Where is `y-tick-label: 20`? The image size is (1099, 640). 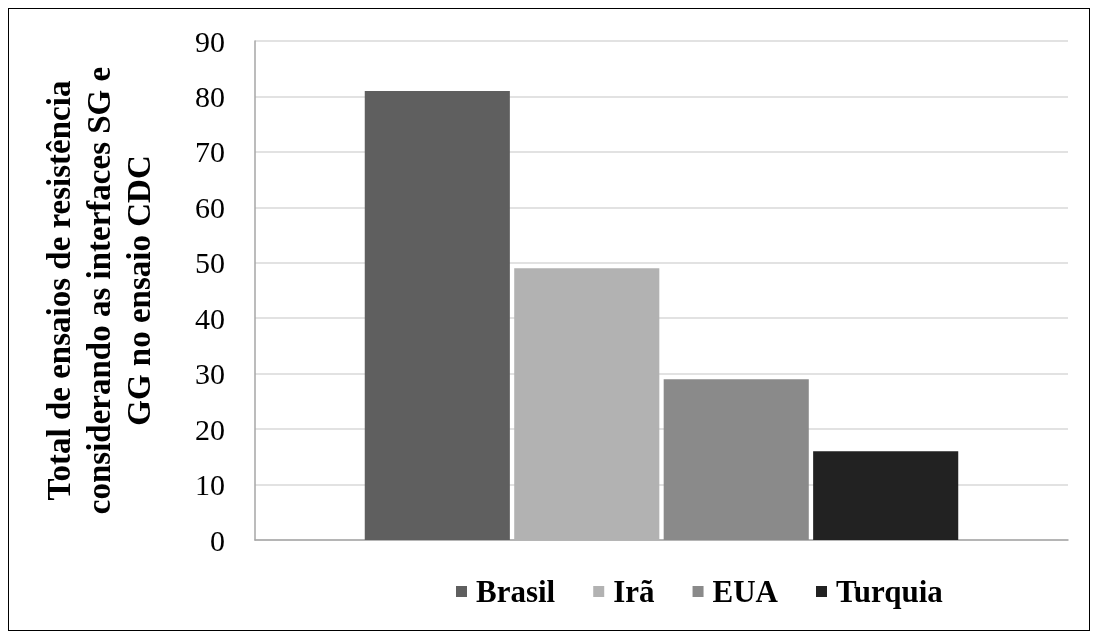
y-tick-label: 20 is located at coordinates (210, 429).